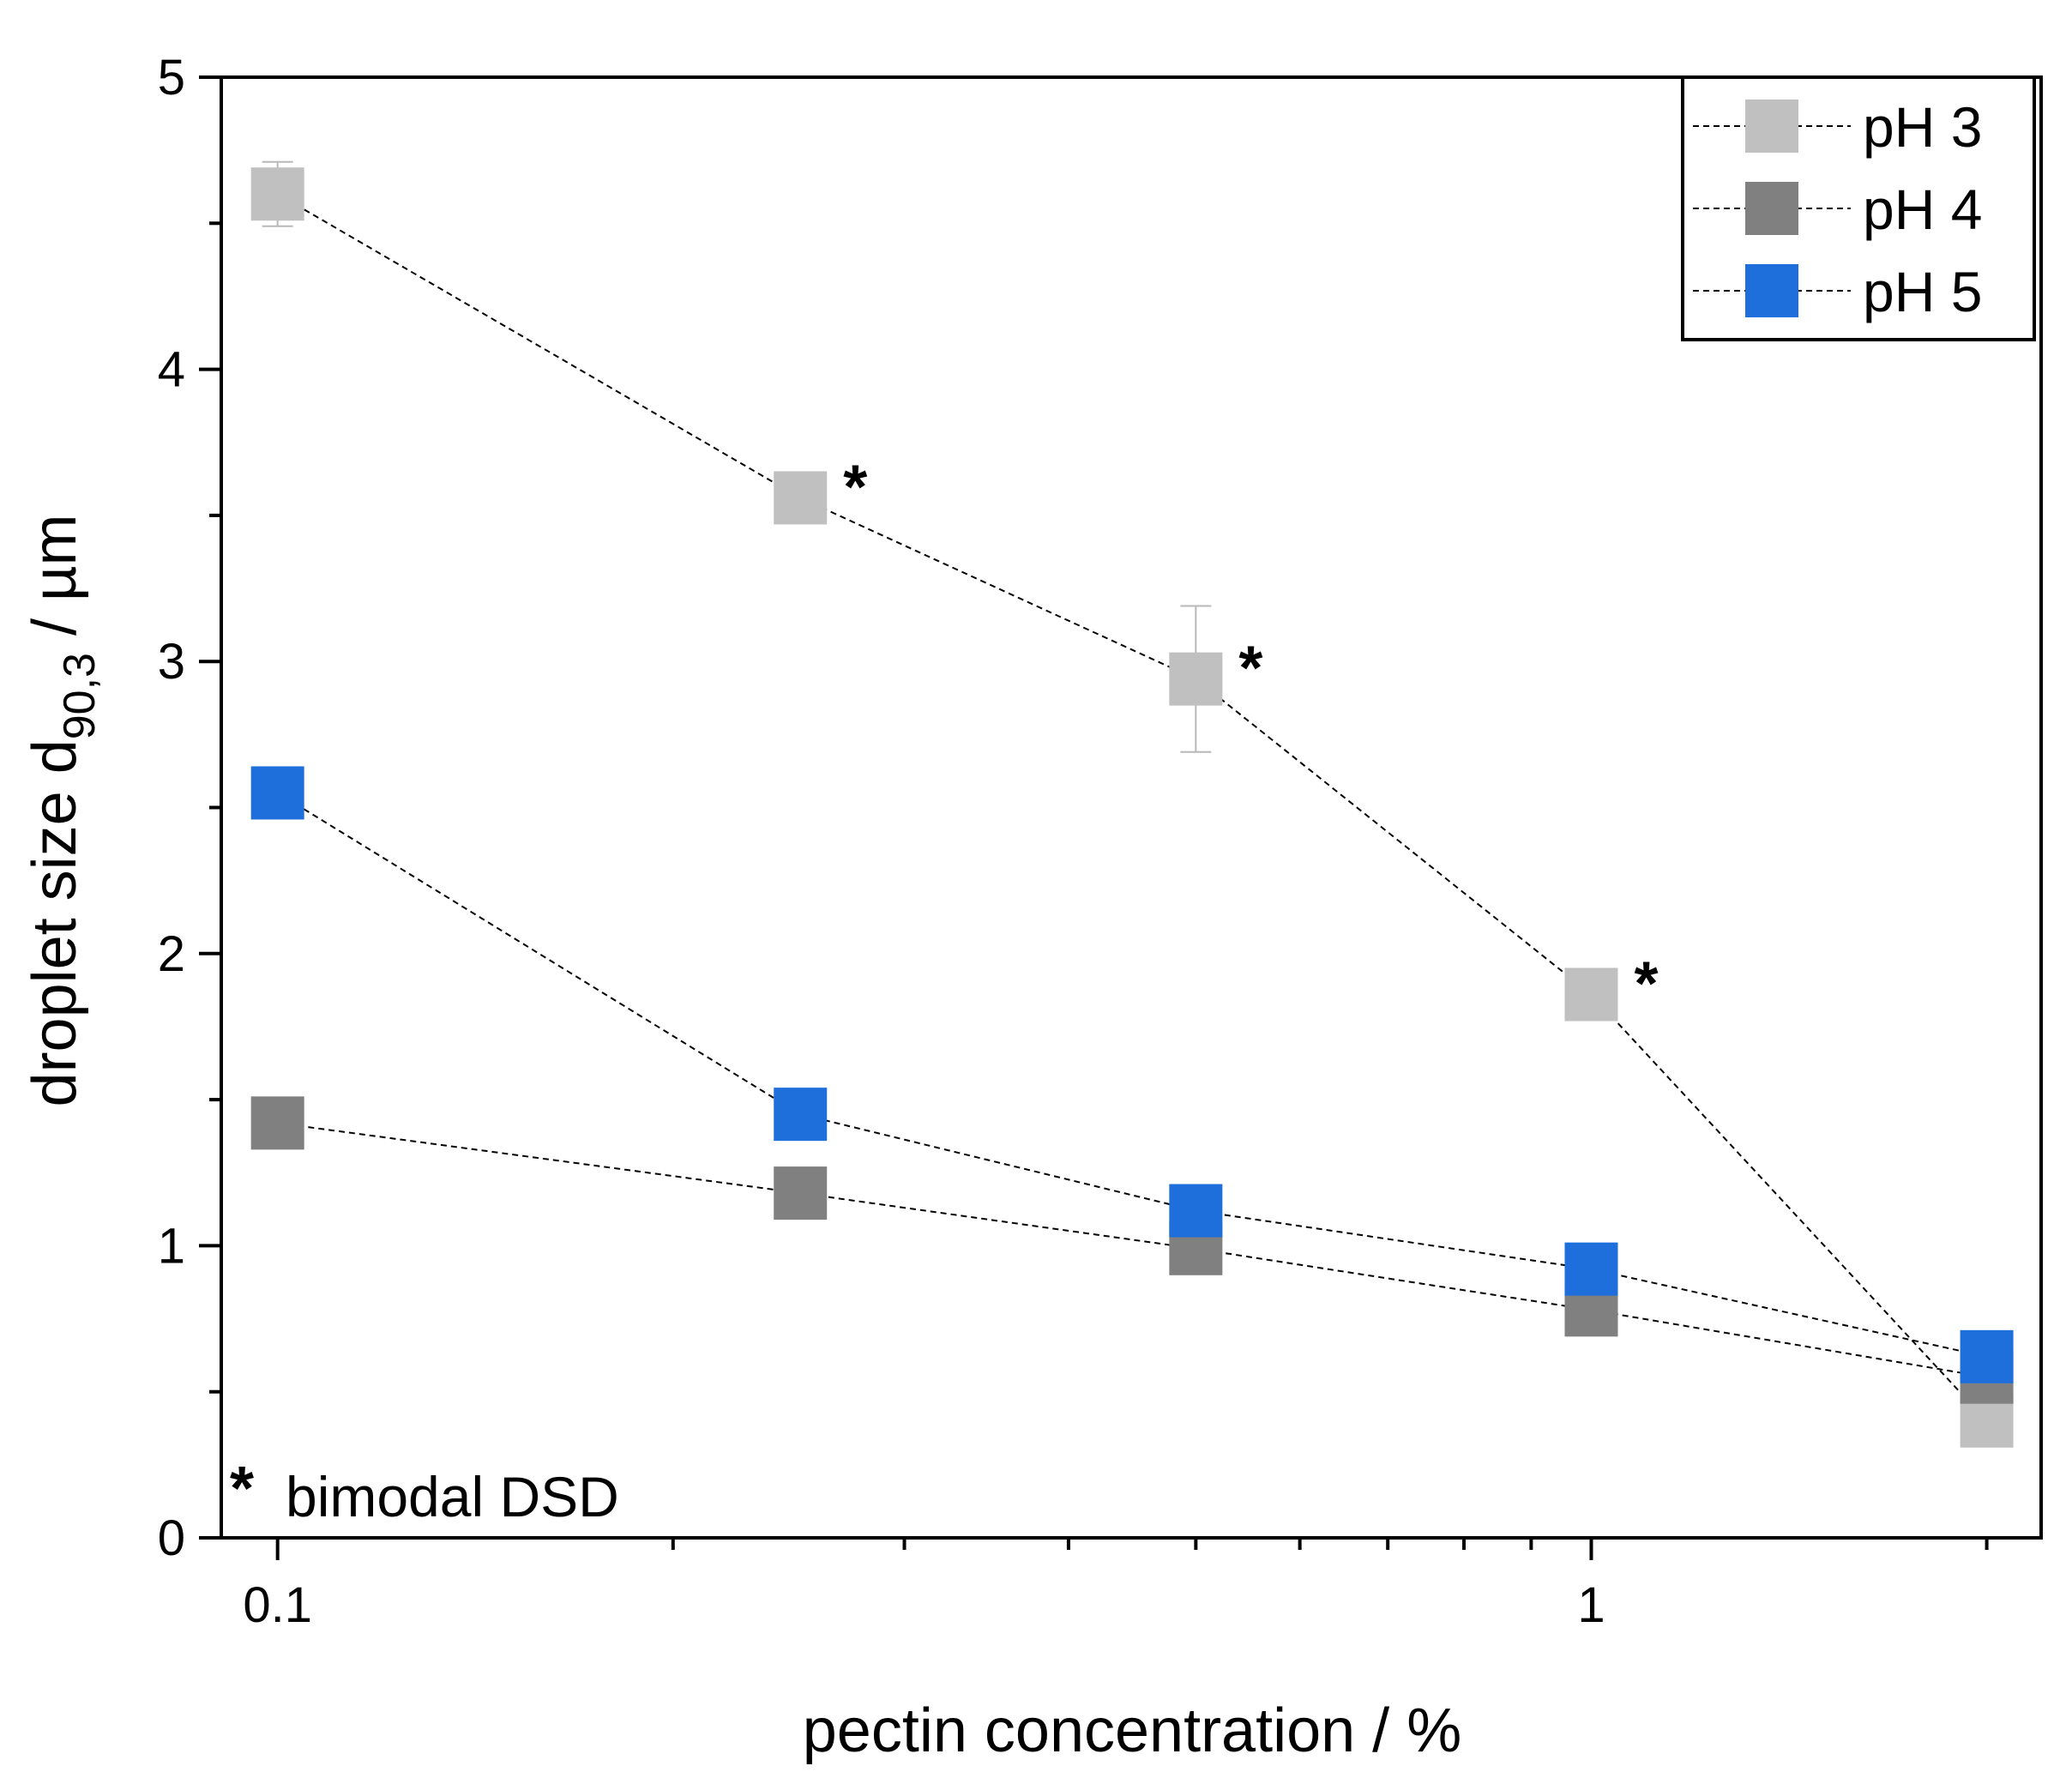 The width and height of the screenshot is (2072, 1784). I want to click on y-tick-label: 1, so click(171, 1246).